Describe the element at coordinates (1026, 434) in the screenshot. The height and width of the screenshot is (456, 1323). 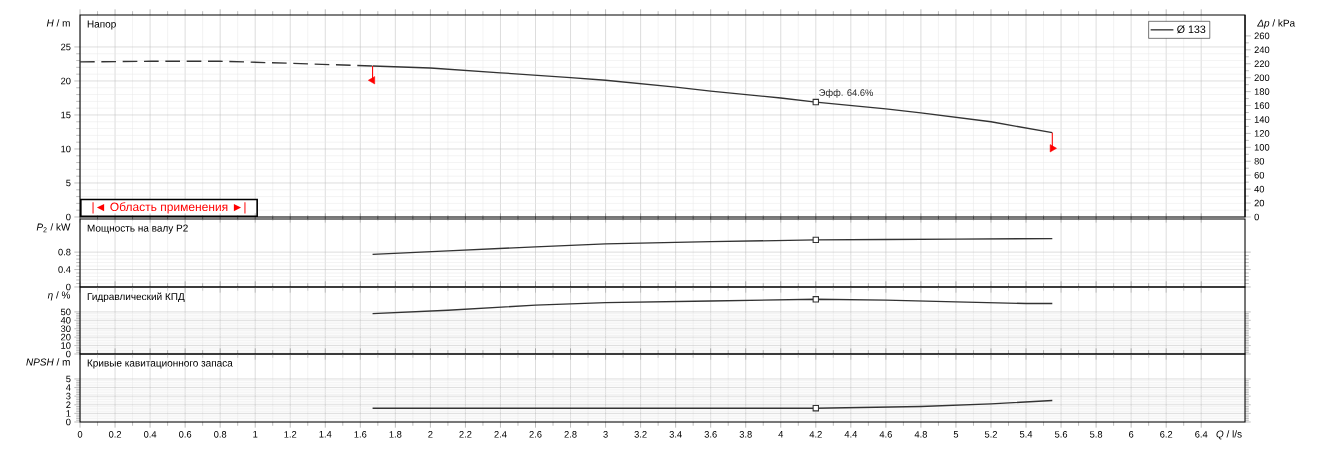
I see `x-tick-label: 5.4` at that location.